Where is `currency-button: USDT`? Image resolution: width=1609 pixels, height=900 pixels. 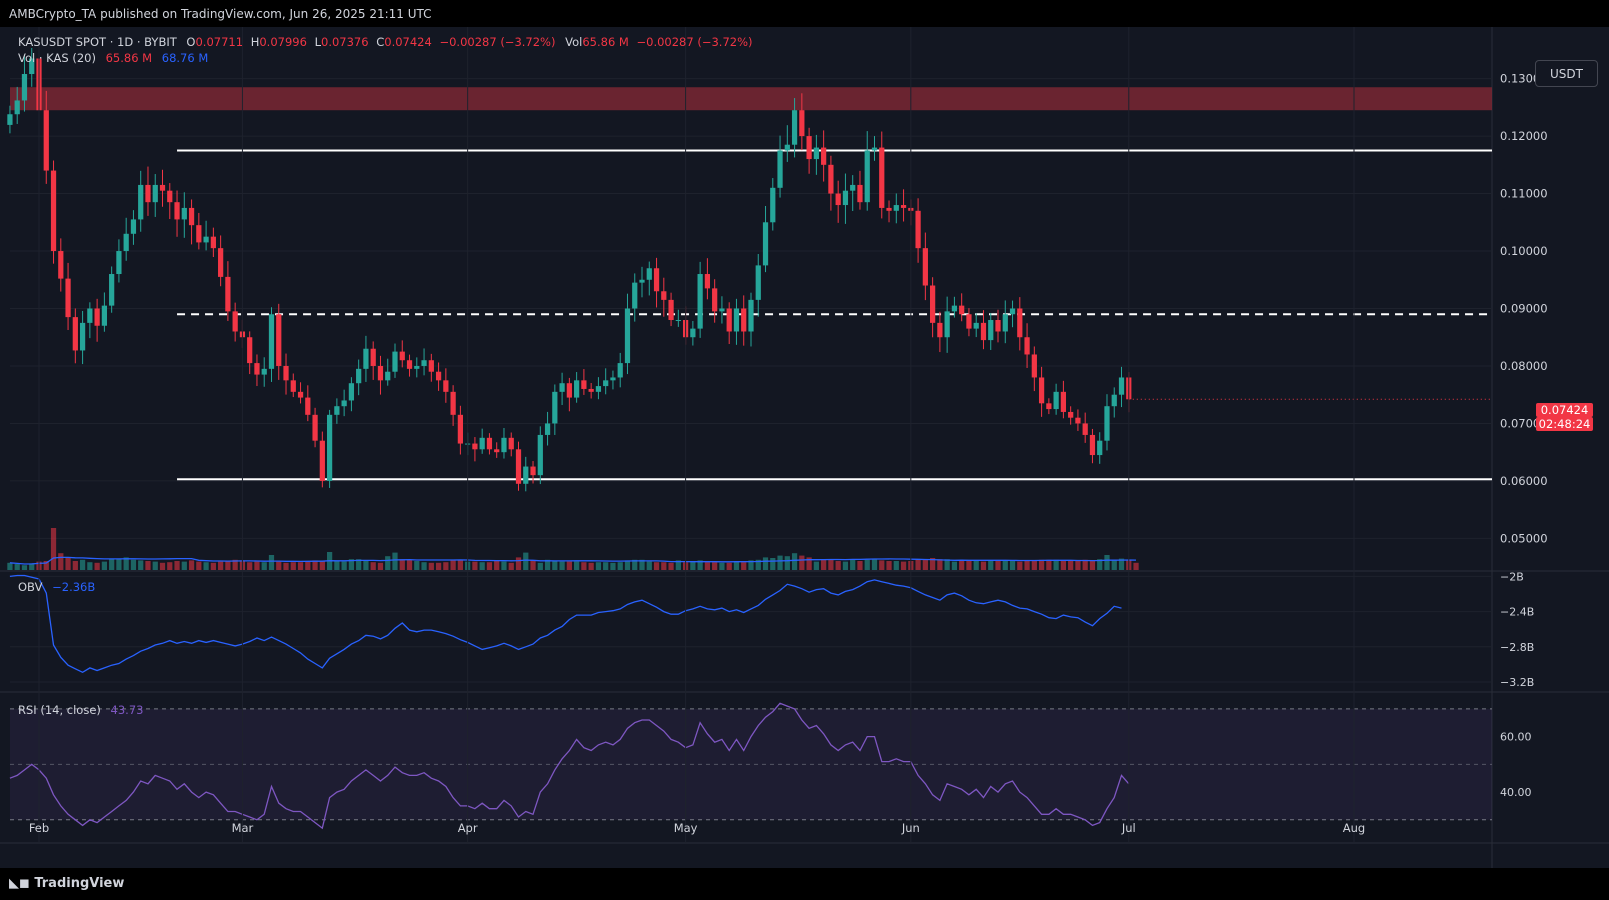
currency-button: USDT is located at coordinates (1566, 73).